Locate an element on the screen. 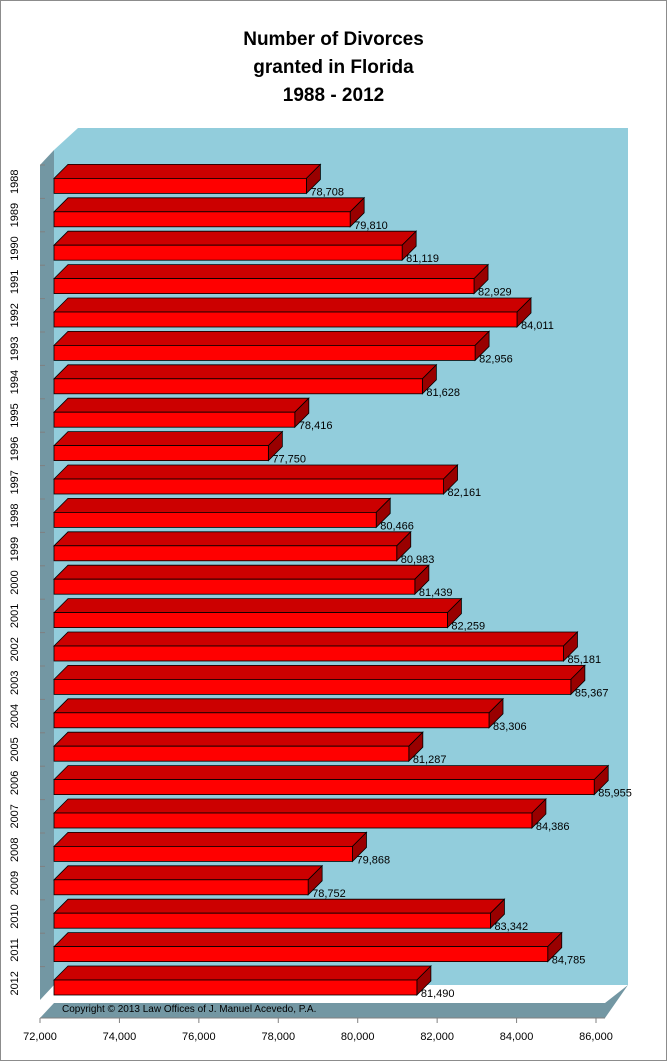 Image resolution: width=667 pixels, height=1061 pixels. y-tick-label: 2007 is located at coordinates (15, 816).